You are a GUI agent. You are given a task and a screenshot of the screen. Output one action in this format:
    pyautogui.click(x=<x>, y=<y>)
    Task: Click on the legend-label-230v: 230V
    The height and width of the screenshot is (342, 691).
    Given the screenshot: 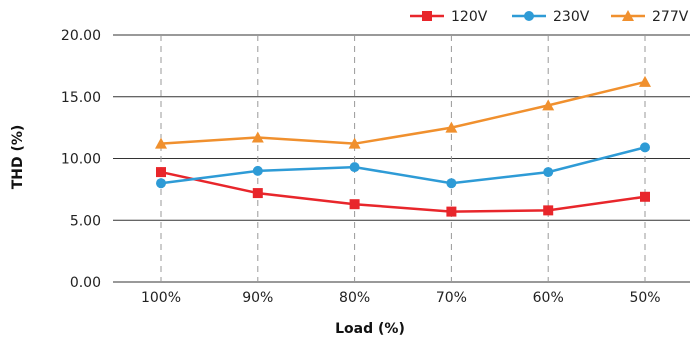 What is the action you would take?
    pyautogui.click(x=571, y=17)
    